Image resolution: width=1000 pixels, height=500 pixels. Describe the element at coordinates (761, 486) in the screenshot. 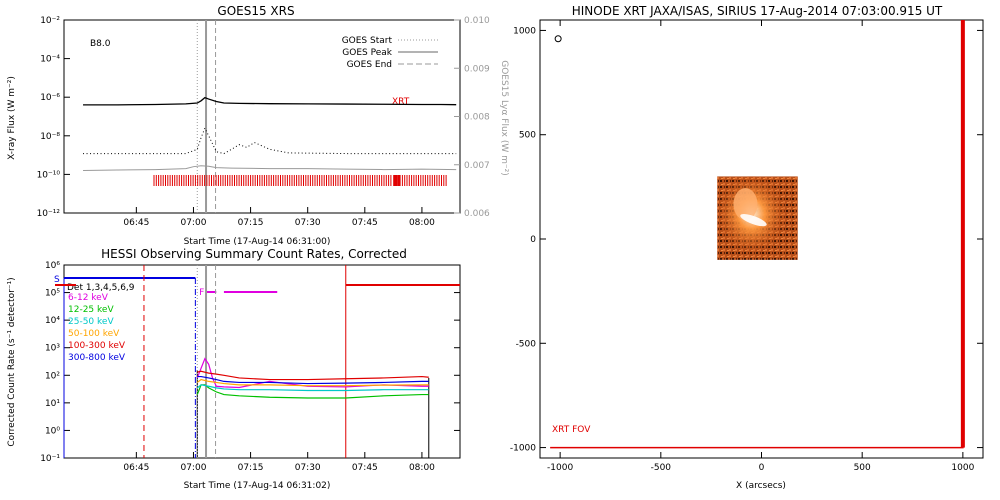

I see `xrt-xlabel: X (arcsecs)` at that location.